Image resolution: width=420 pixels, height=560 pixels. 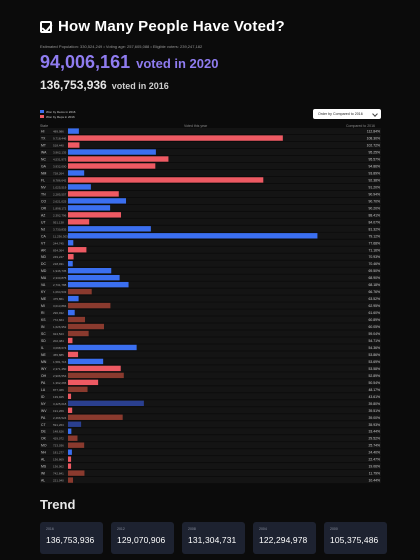 What do you see at coordinates (104, 85) in the screenshot?
I see `total-2016: 136,753,936 voted in 2016` at bounding box center [104, 85].